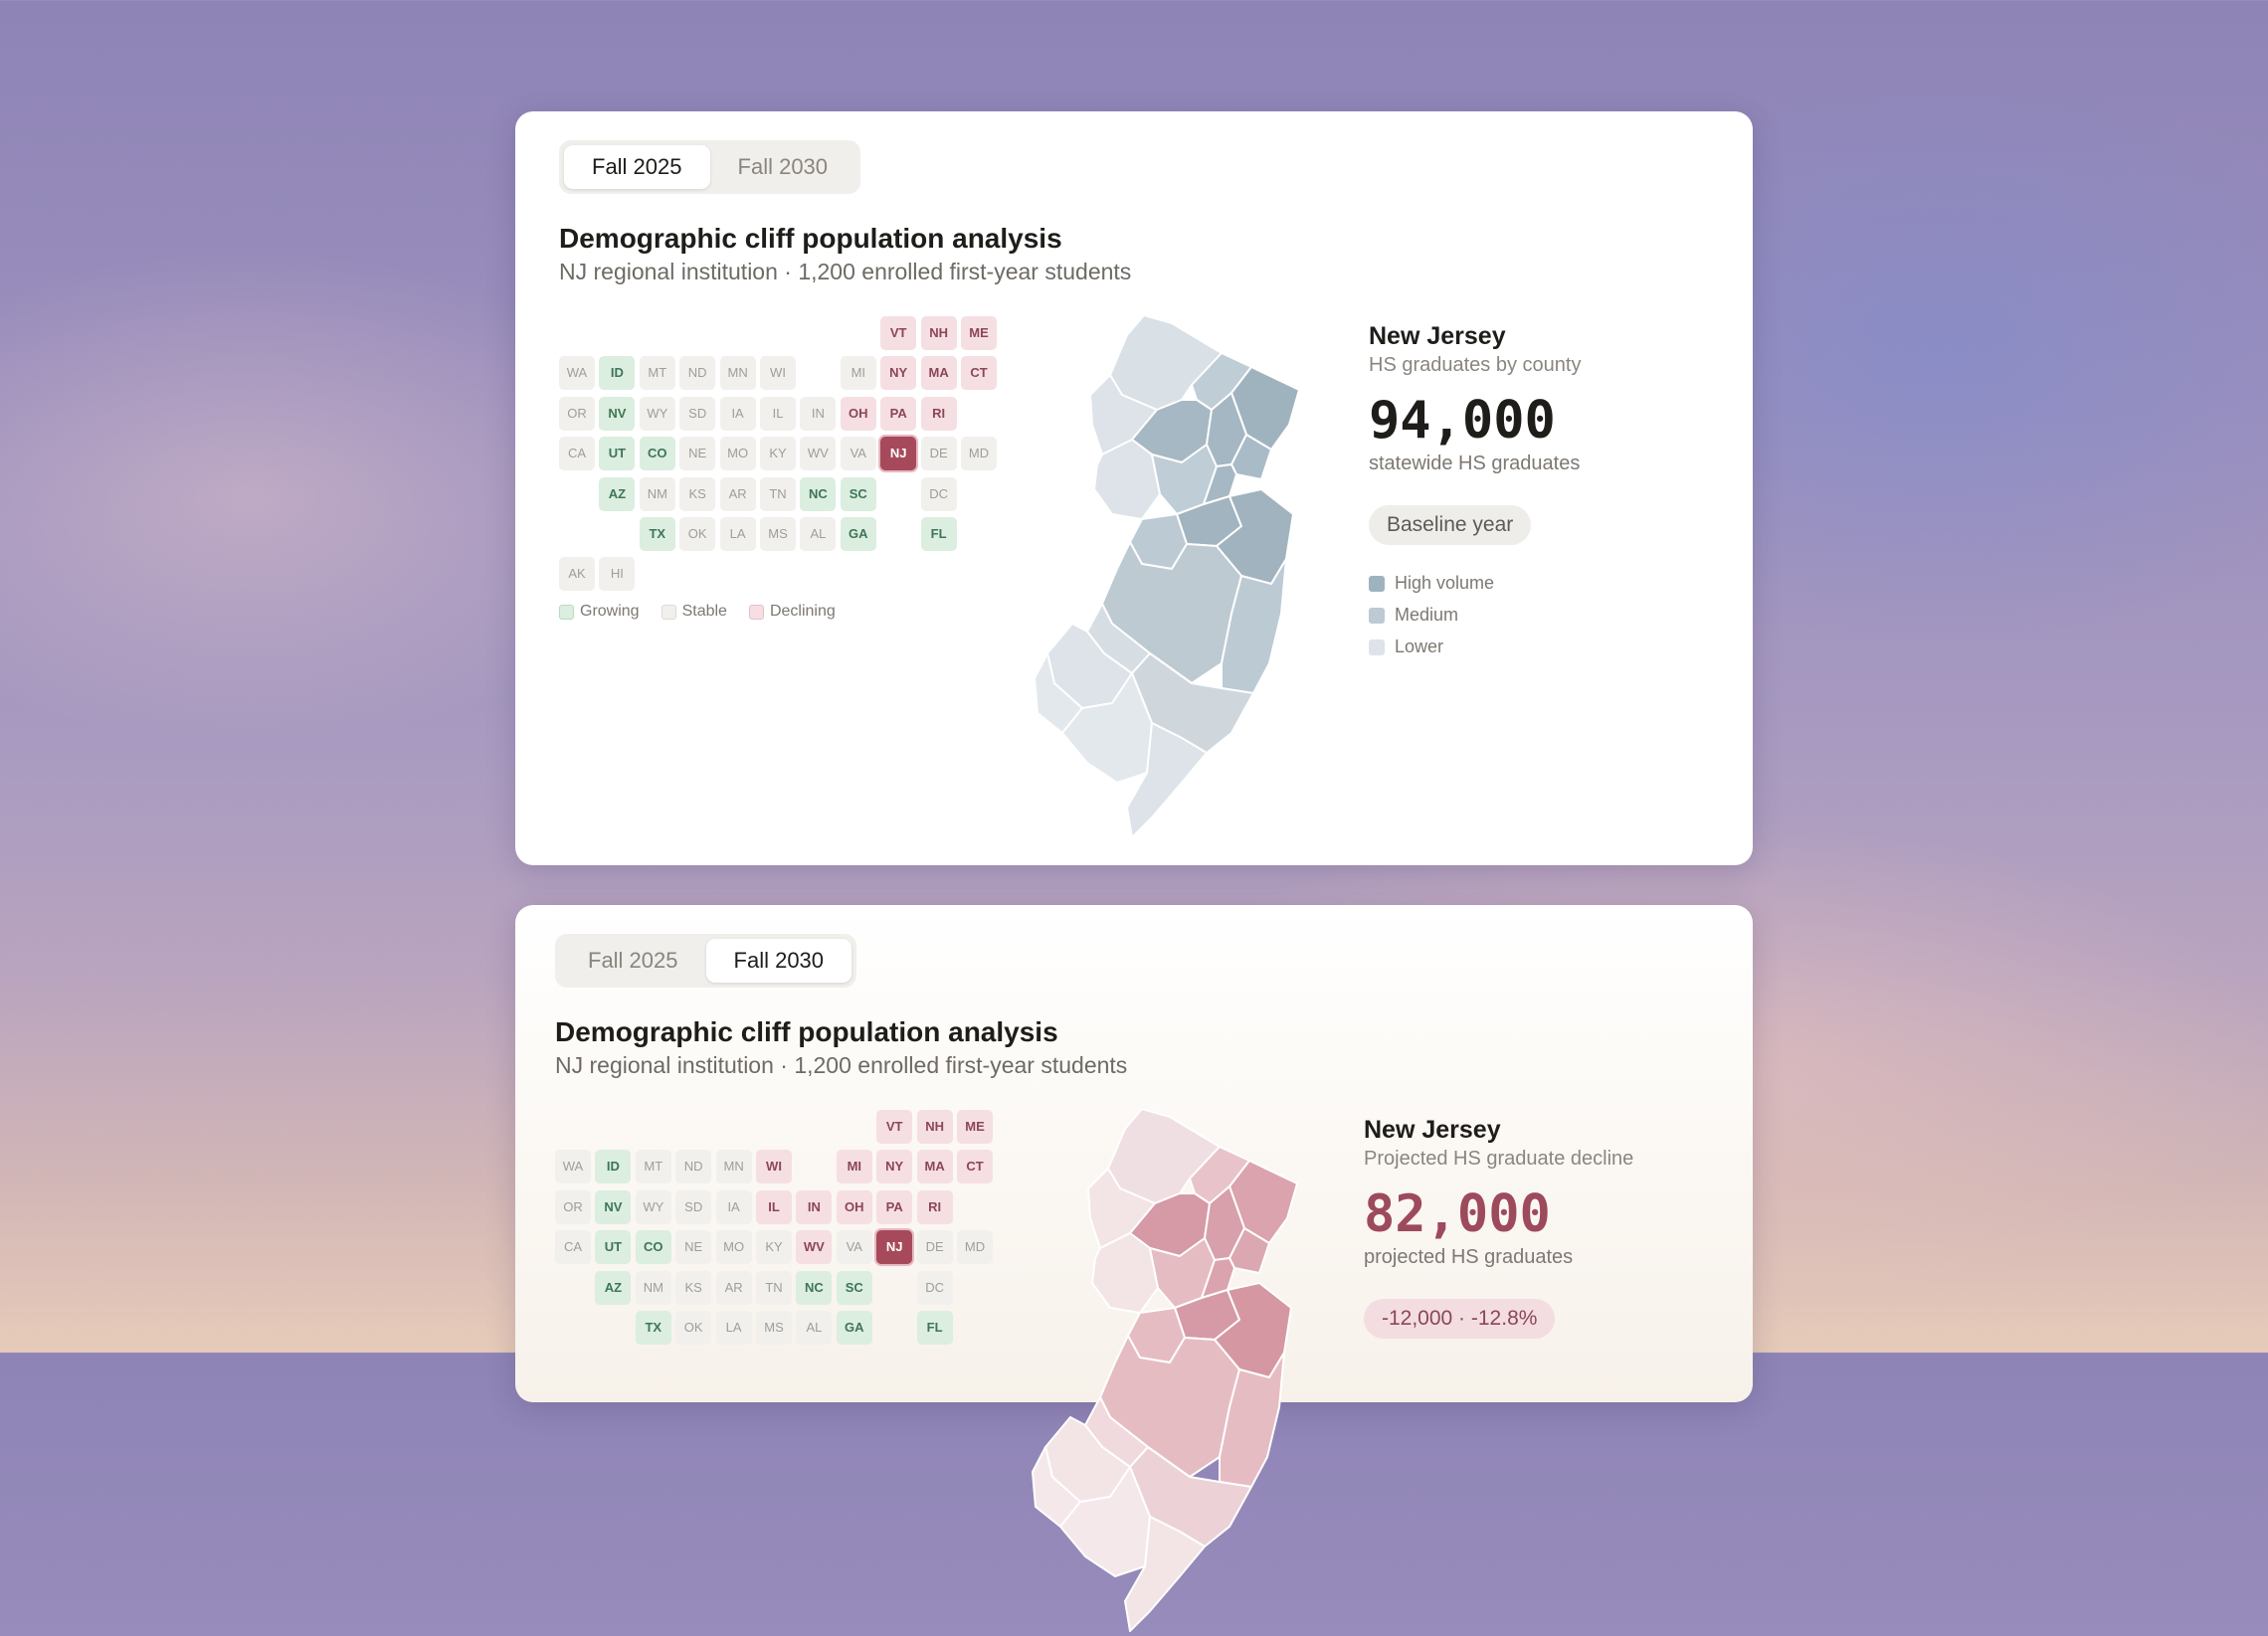 The image size is (2268, 1636). I want to click on state-tile-az: AZ, so click(618, 493).